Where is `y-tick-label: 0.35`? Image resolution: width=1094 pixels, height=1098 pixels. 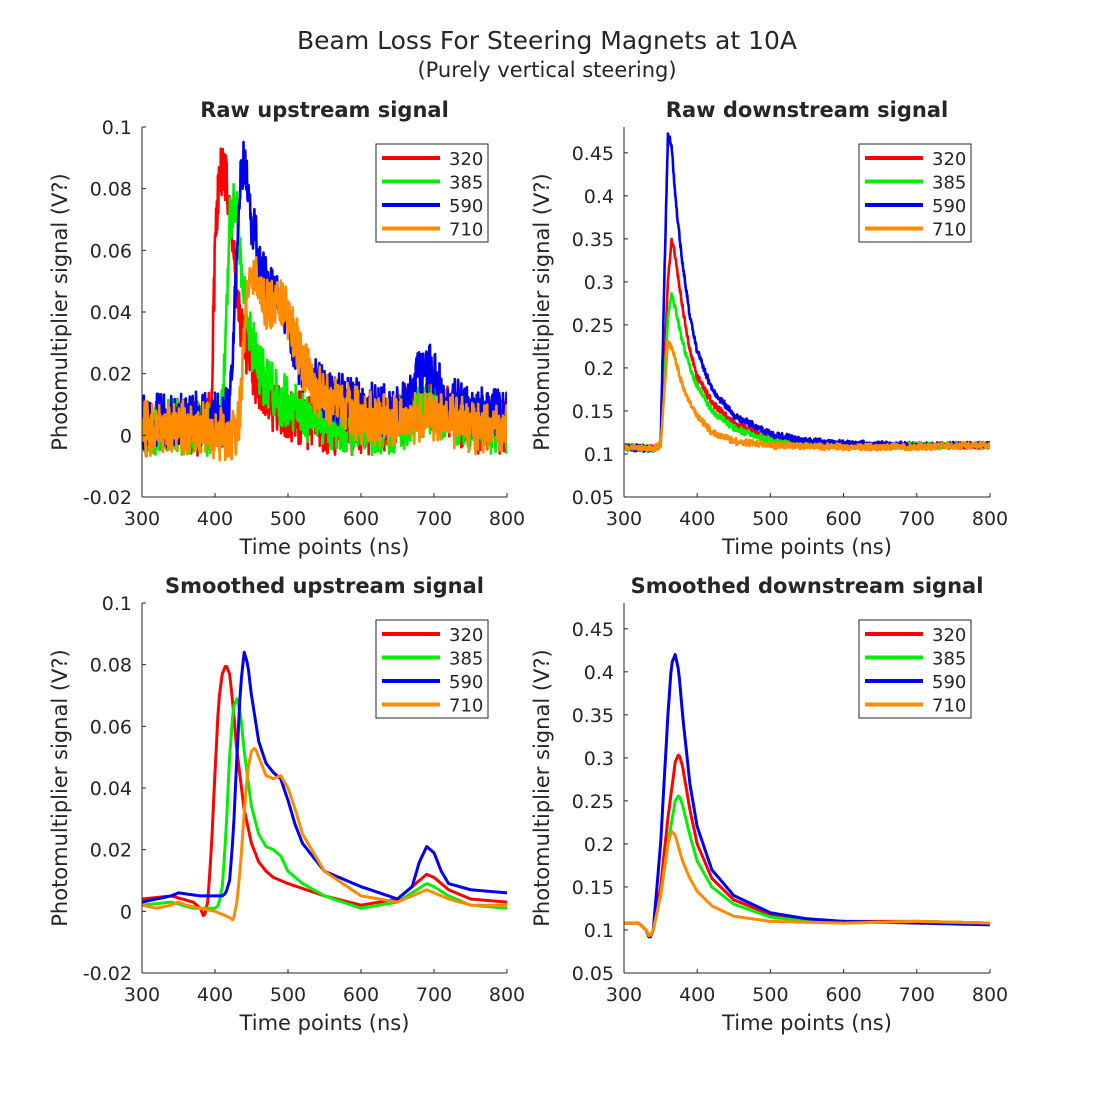 y-tick-label: 0.35 is located at coordinates (593, 240).